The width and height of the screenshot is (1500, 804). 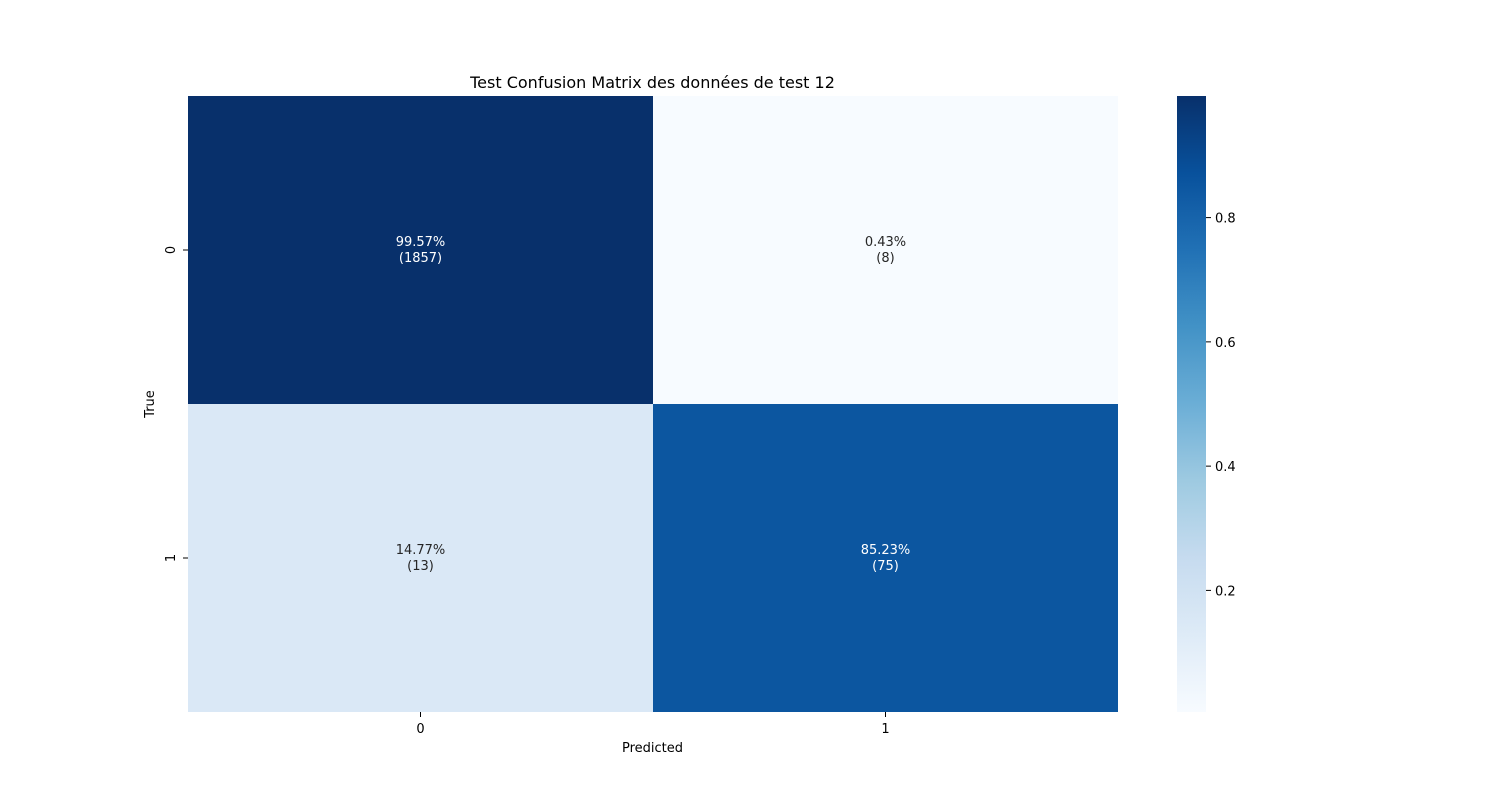 What do you see at coordinates (1225, 591) in the screenshot?
I see `colorbar-tick-label-0: 0.2` at bounding box center [1225, 591].